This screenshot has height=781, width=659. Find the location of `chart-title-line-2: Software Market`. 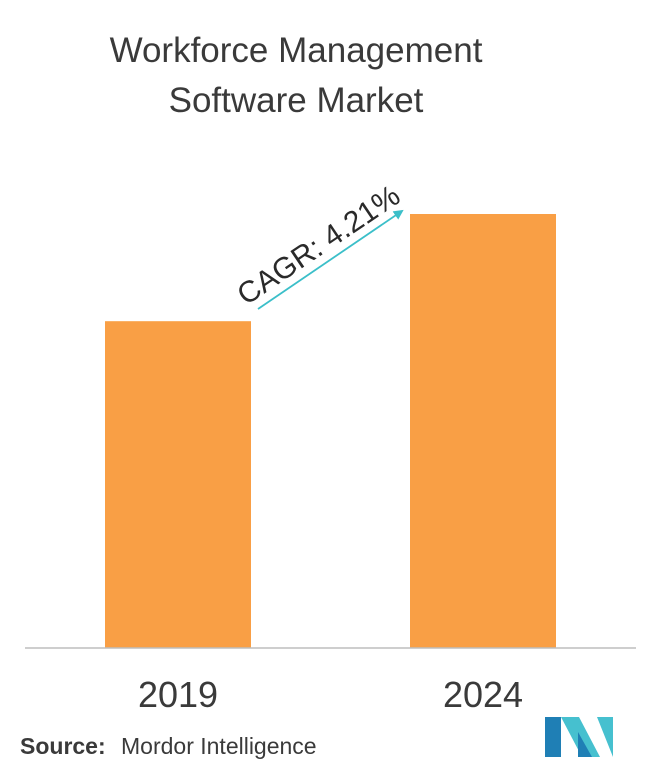

chart-title-line-2: Software Market is located at coordinates (296, 100).